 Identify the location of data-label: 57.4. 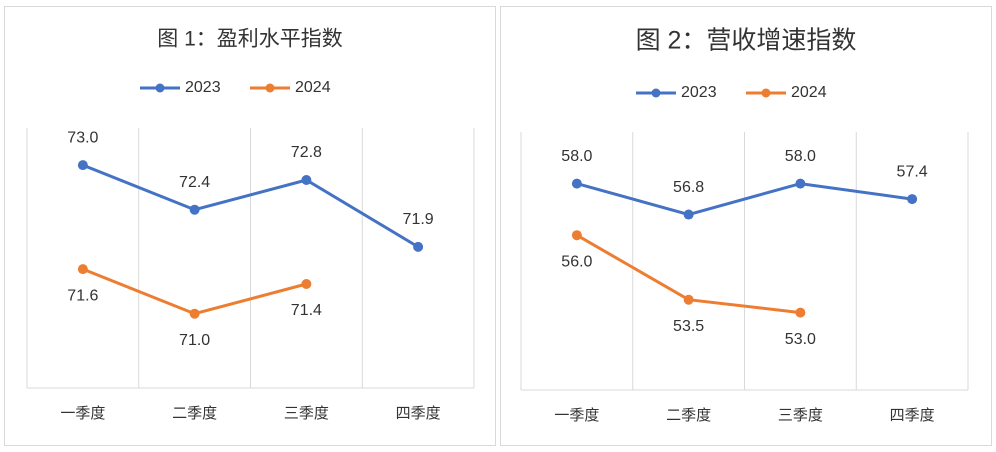
(912, 171).